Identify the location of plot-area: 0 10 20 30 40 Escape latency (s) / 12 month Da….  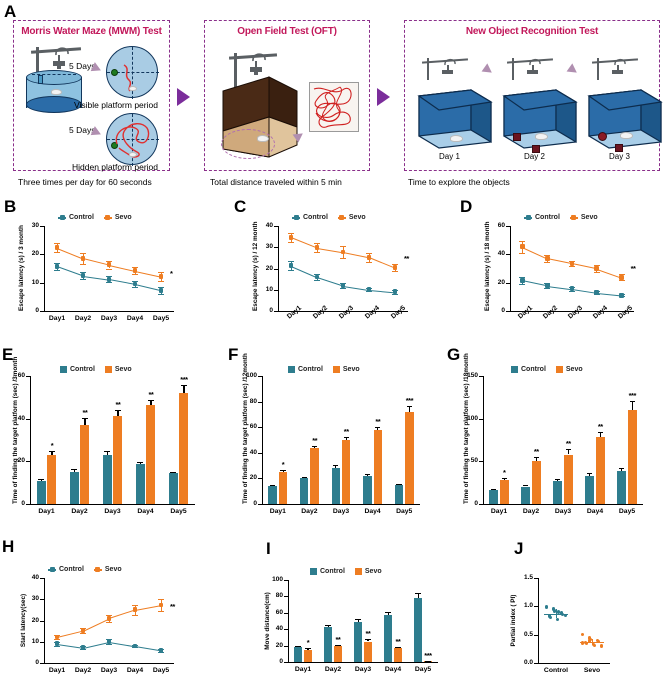
(330, 270).